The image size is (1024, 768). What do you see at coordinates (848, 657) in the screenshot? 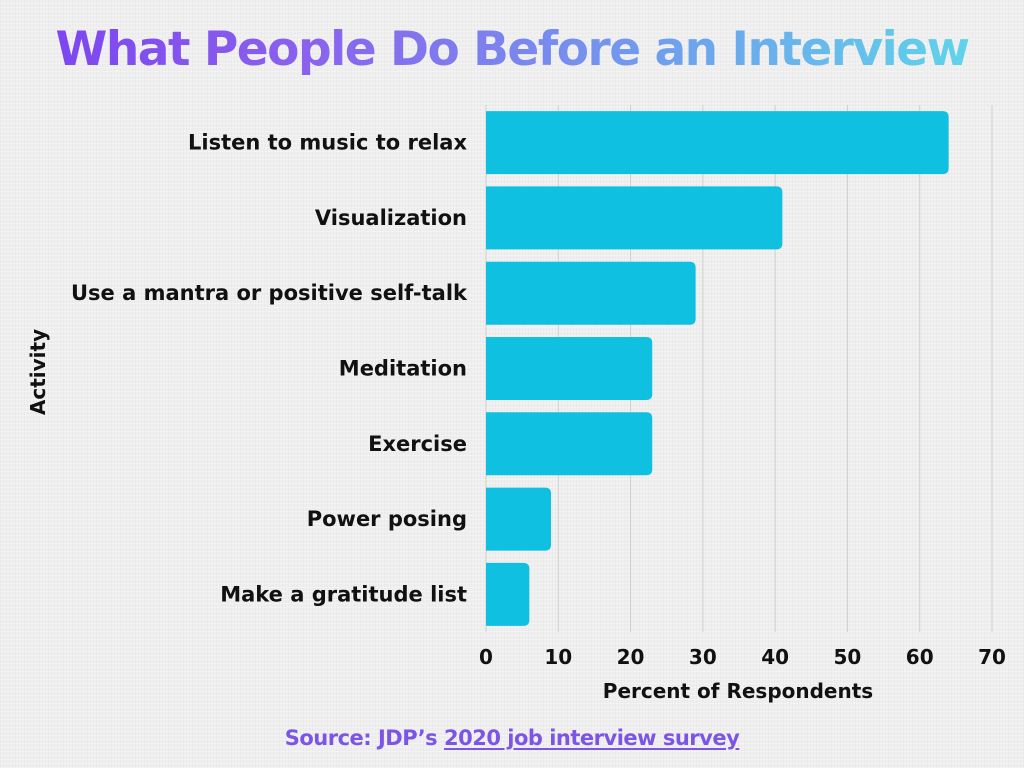
I see `x-tick-label: 50` at bounding box center [848, 657].